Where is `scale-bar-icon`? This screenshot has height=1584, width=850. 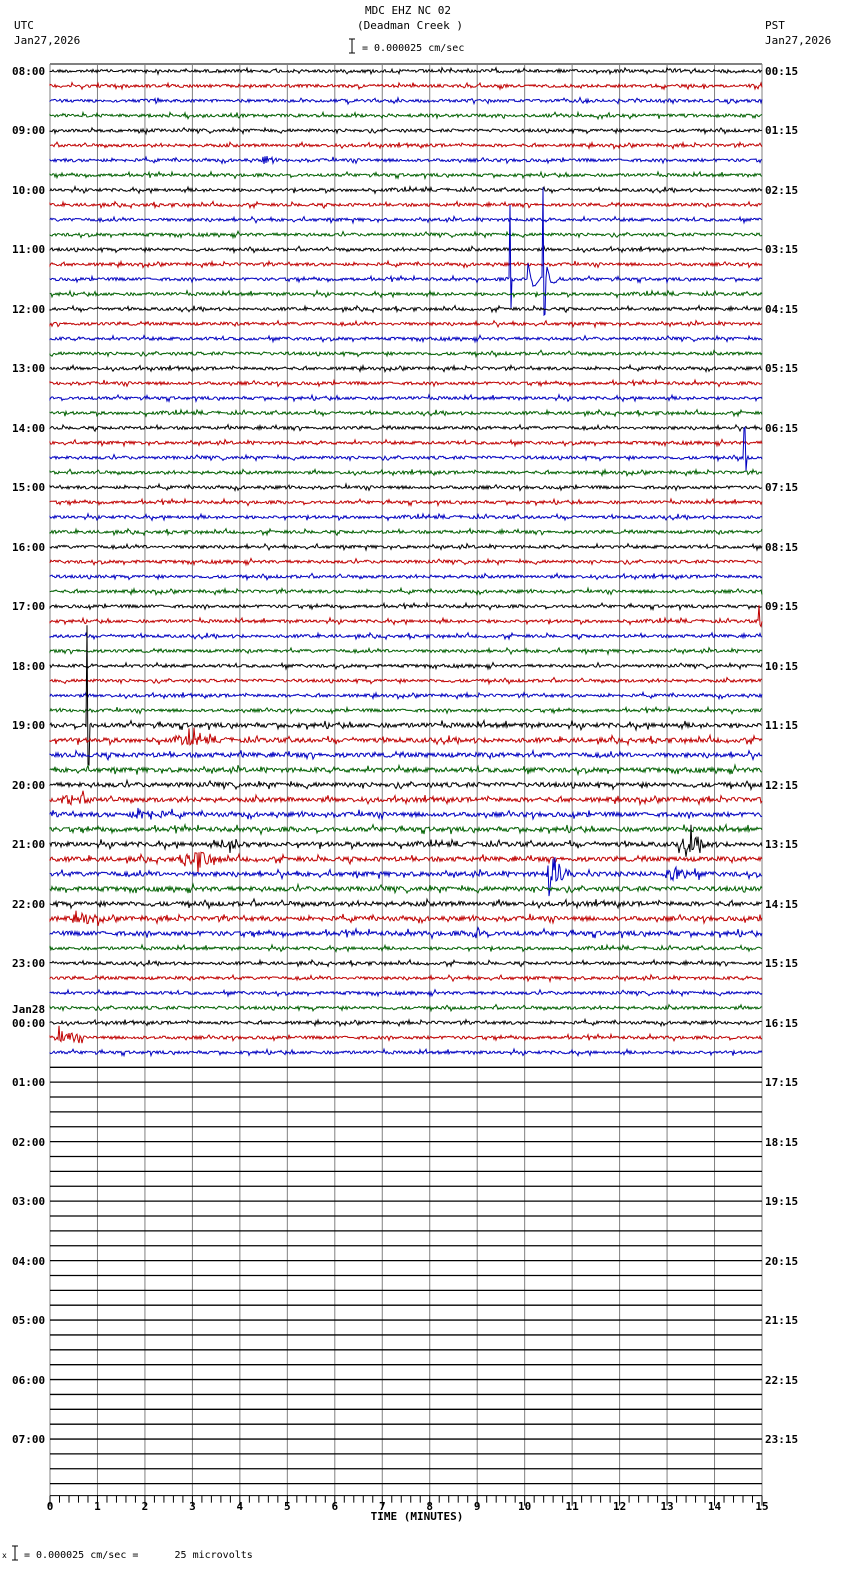 scale-bar-icon is located at coordinates (352, 46).